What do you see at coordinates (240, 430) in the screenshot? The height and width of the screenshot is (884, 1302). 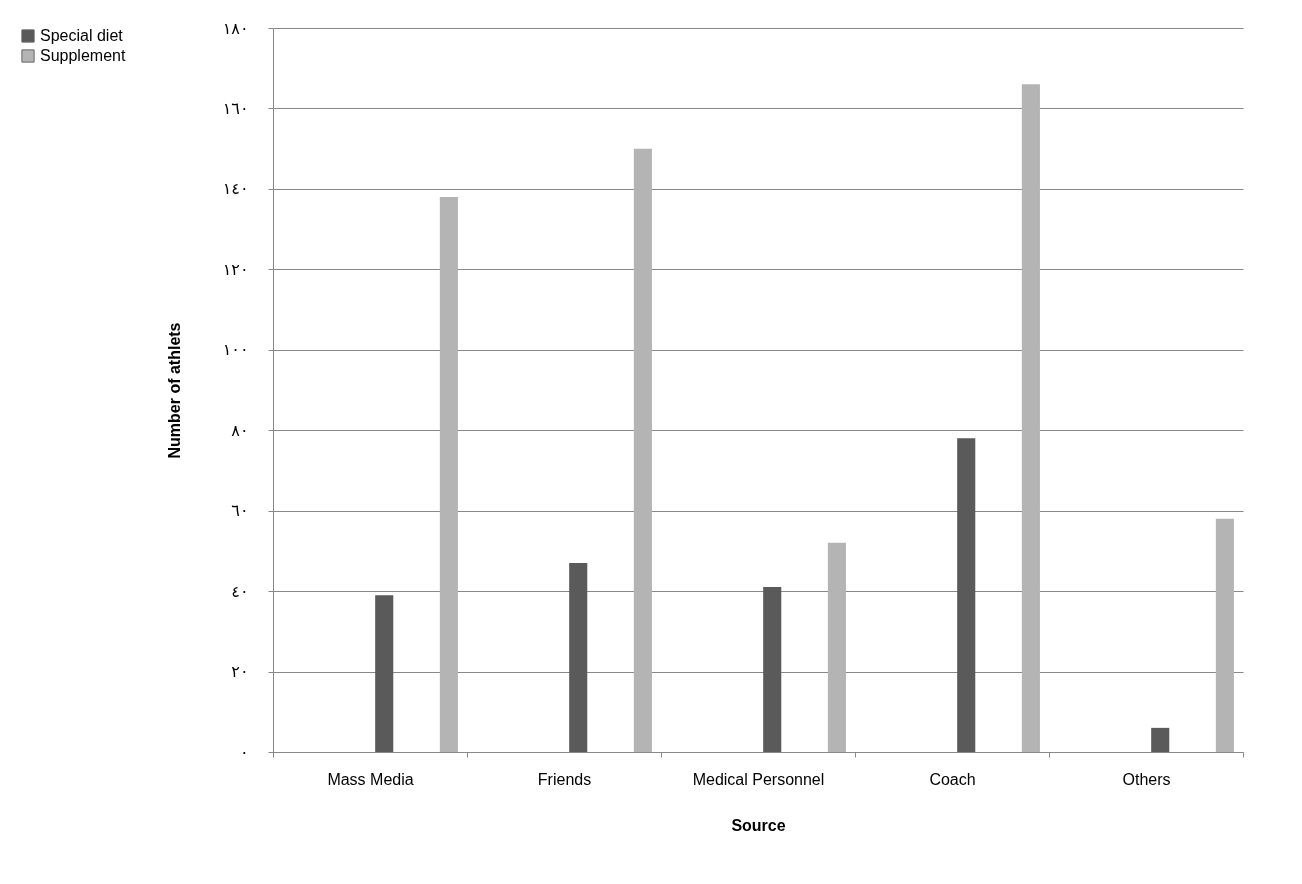 I see `y-tick-label: ٨٠` at bounding box center [240, 430].